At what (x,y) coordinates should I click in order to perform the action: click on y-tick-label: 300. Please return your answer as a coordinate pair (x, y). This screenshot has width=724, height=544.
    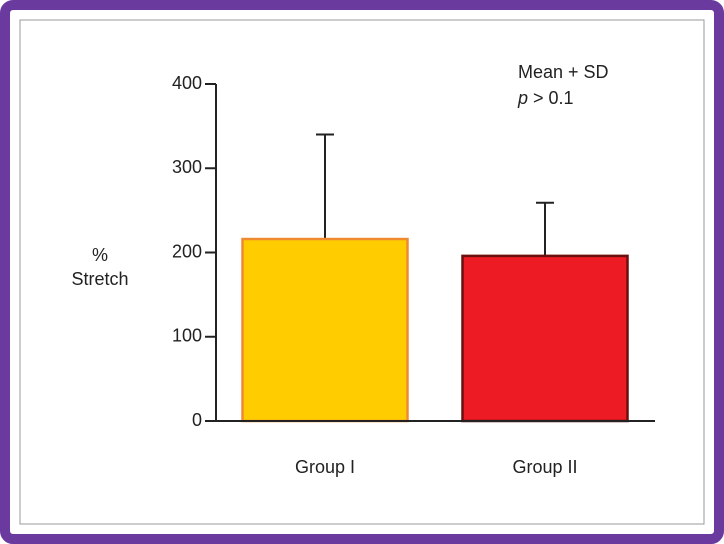
    Looking at the image, I should click on (187, 167).